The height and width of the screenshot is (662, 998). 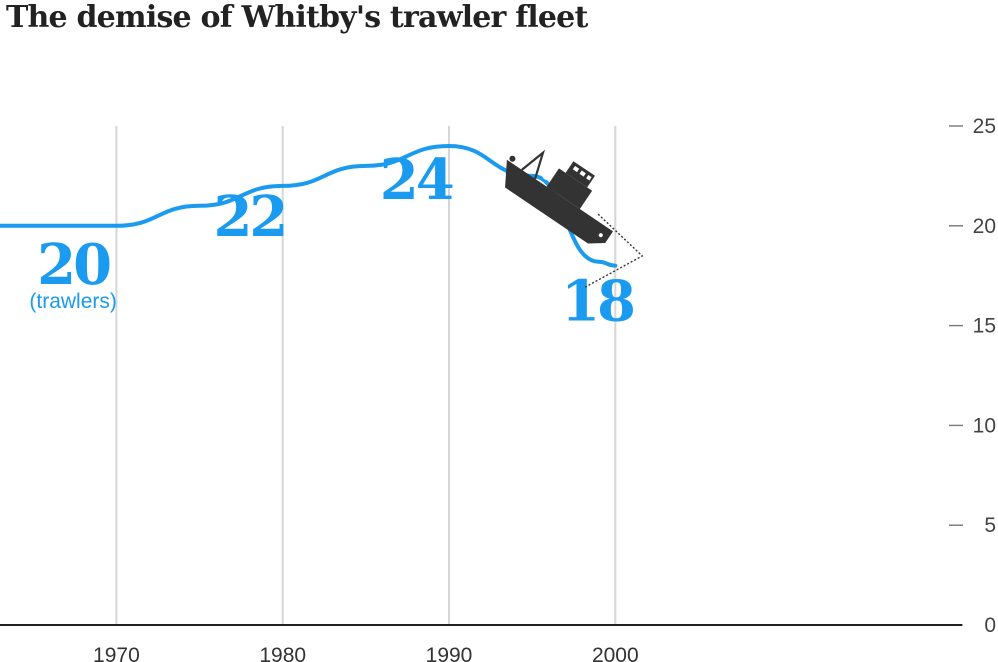 I want to click on fishing-net-line, so click(x=614, y=250).